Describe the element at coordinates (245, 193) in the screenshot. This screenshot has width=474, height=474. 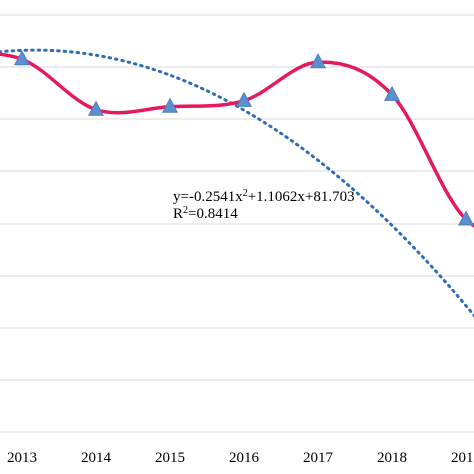
I see `equation-superscript: 2` at that location.